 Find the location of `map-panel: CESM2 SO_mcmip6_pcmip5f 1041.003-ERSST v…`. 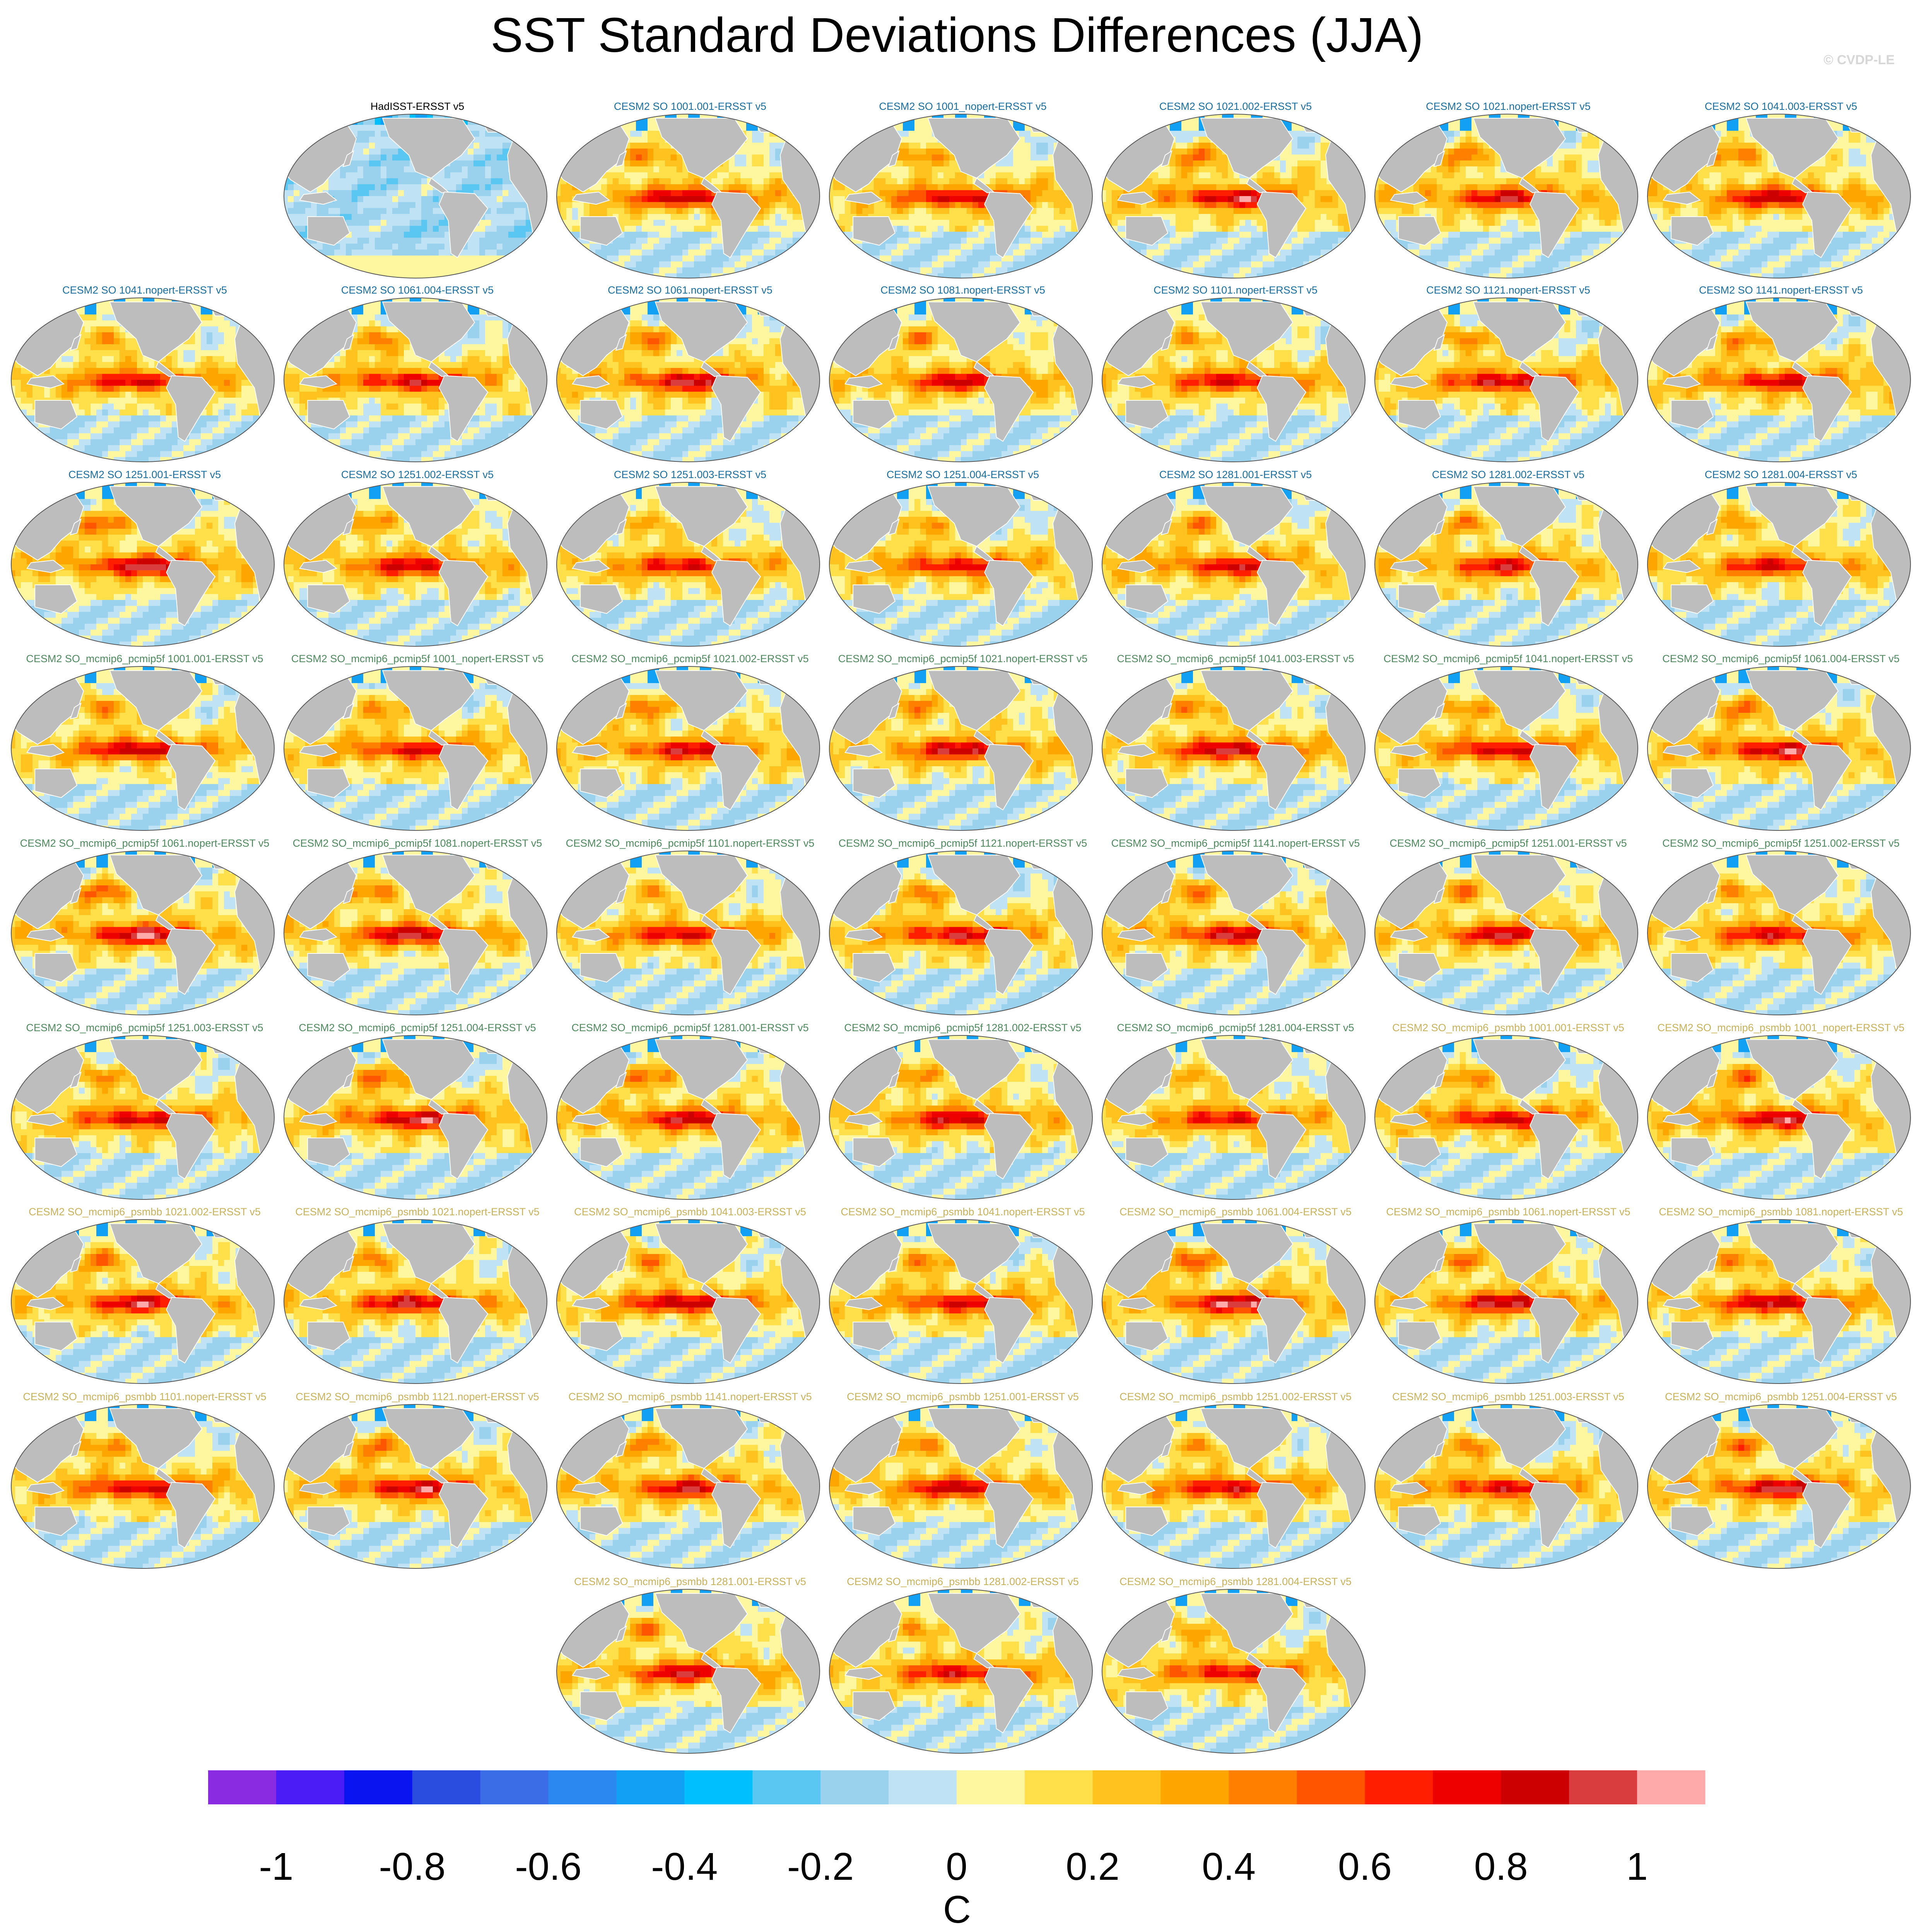

map-panel: CESM2 SO_mcmip6_pcmip5f 1041.003-ERSST v… is located at coordinates (1235, 744).